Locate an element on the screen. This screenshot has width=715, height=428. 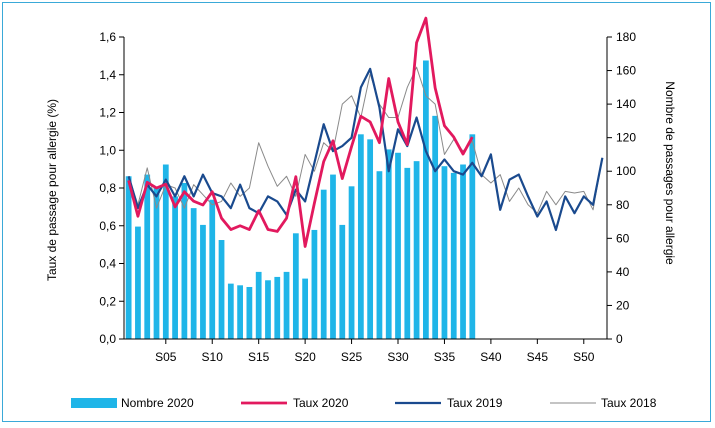
legend: Nombre 2020 Taux 2020 Taux 2019 Taux 2018 is located at coordinates (364, 403).